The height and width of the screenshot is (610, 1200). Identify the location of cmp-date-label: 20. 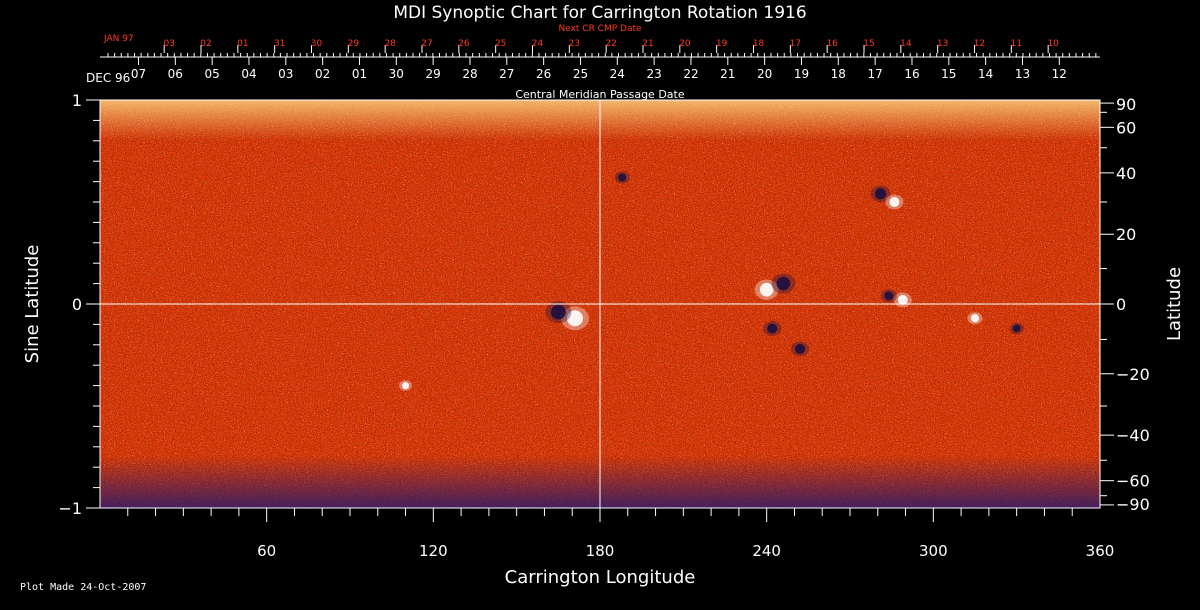
(764, 74).